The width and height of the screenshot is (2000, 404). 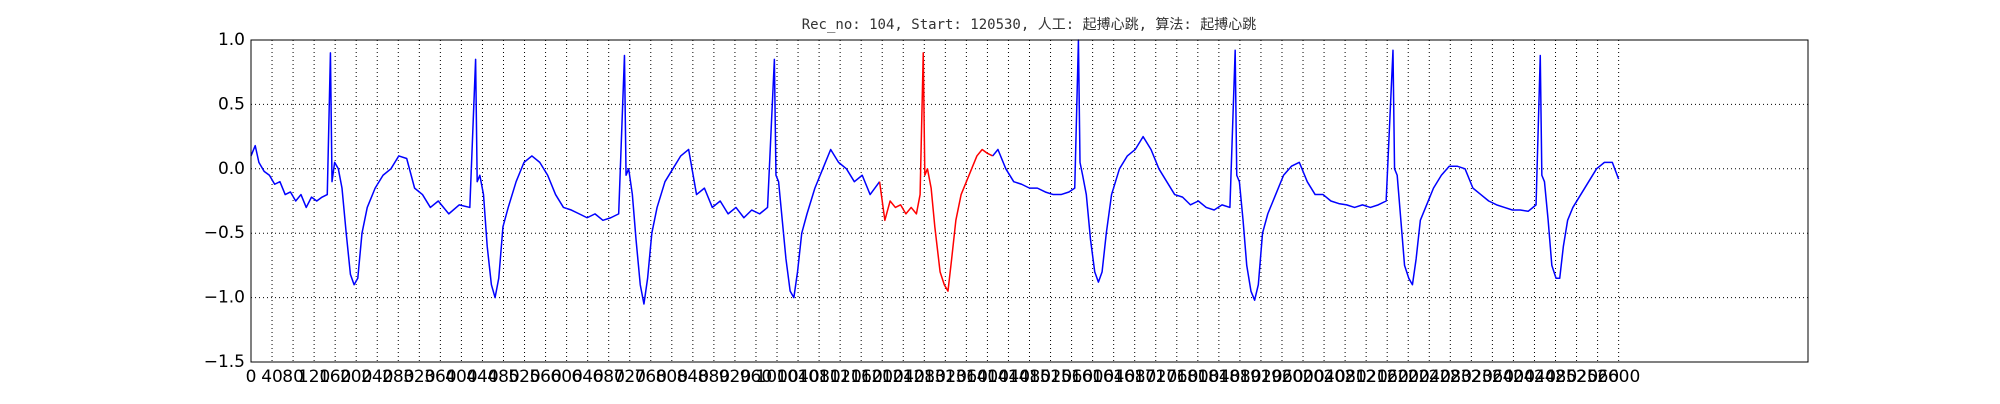 What do you see at coordinates (461, 377) in the screenshot?
I see `x-tick-label: 400` at bounding box center [461, 377].